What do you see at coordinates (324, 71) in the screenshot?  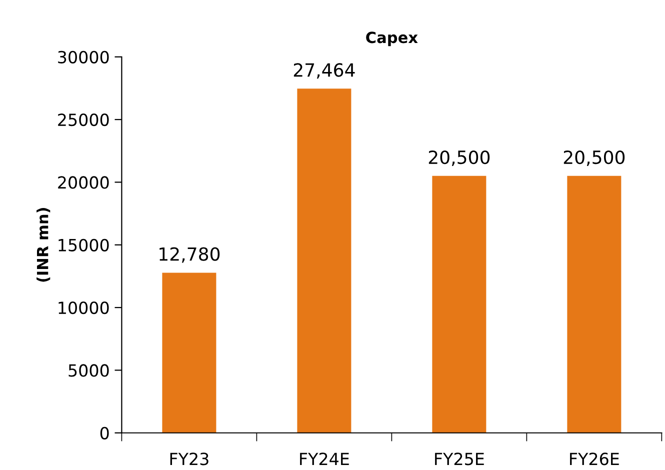 I see `data-label: 27,464` at bounding box center [324, 71].